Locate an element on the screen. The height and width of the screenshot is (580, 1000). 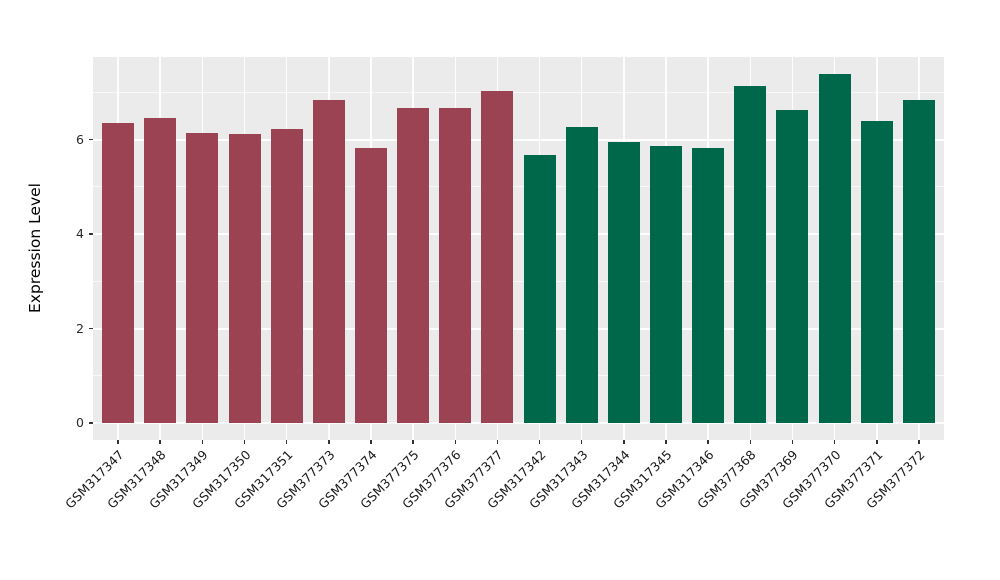
y-tick-label: 2 is located at coordinates (80, 328).